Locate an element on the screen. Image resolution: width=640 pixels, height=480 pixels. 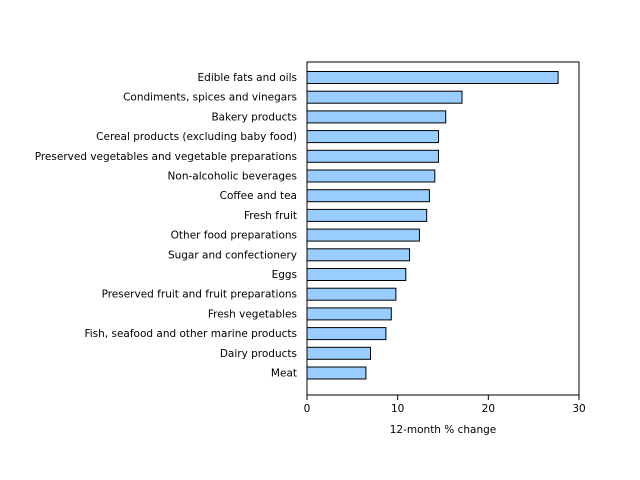
category-label-1: Condiments, spices and vinegars is located at coordinates (210, 98).